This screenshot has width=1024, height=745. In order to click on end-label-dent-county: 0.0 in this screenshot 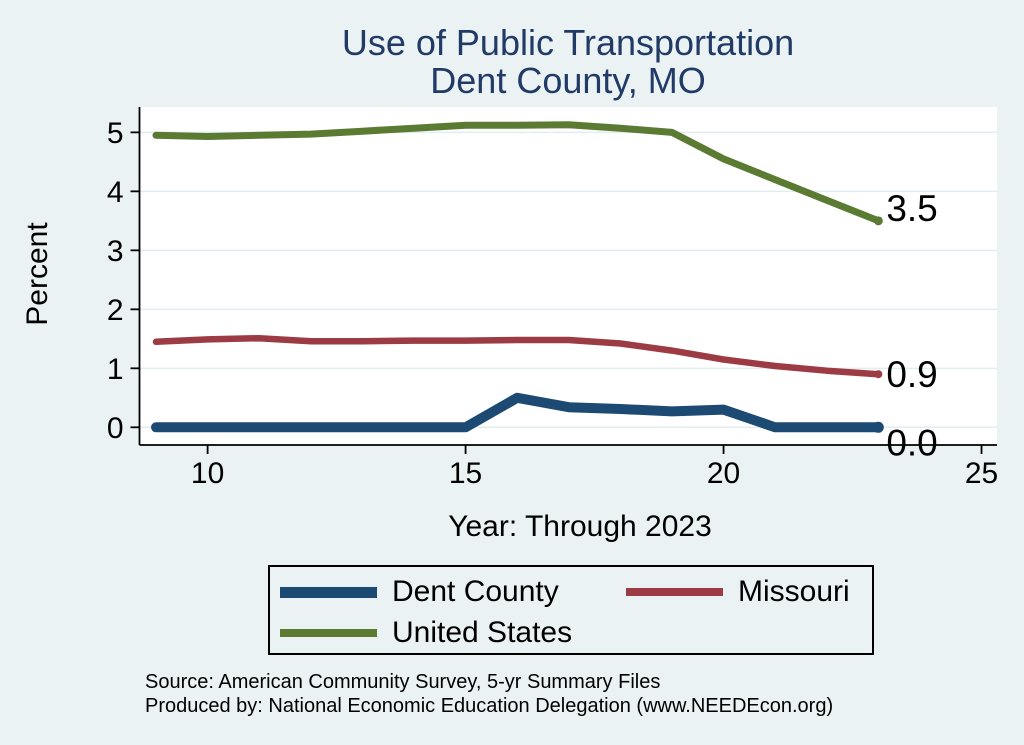, I will do `click(911, 442)`.